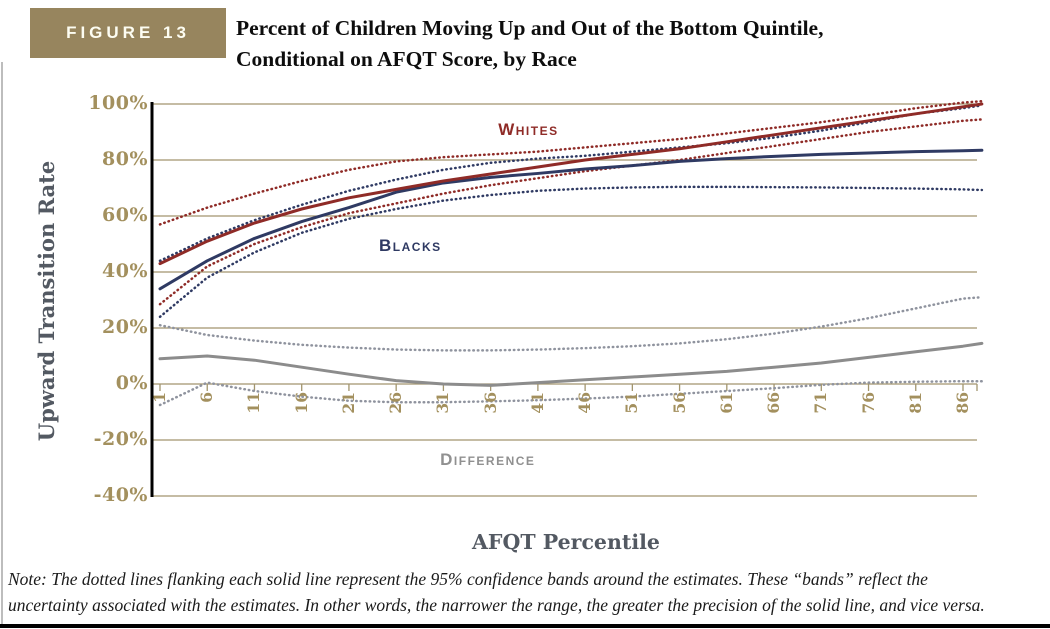 This screenshot has width=1050, height=629. What do you see at coordinates (120, 439) in the screenshot?
I see `y-tick-label: -20%` at bounding box center [120, 439].